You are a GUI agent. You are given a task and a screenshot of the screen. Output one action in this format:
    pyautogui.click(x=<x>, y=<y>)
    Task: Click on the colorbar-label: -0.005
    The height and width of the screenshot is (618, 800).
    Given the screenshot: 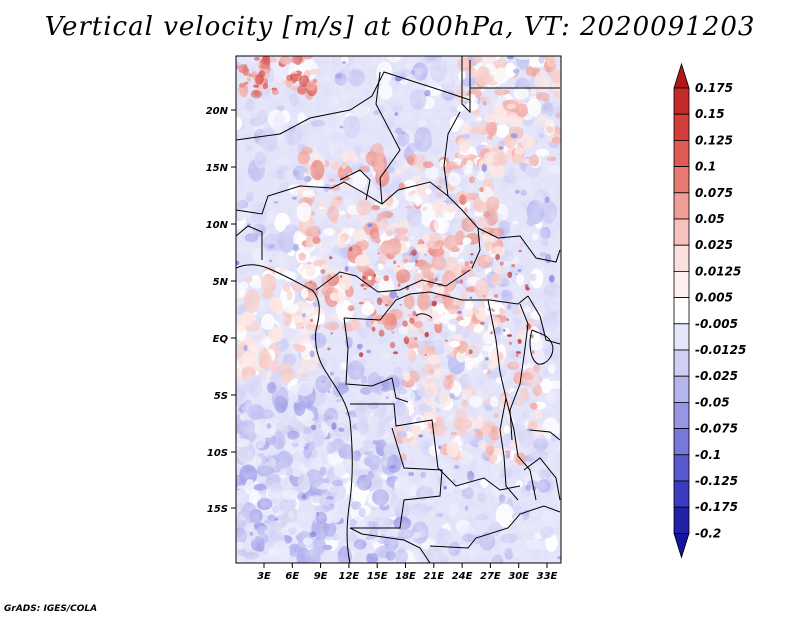 What is the action you would take?
    pyautogui.click(x=716, y=324)
    